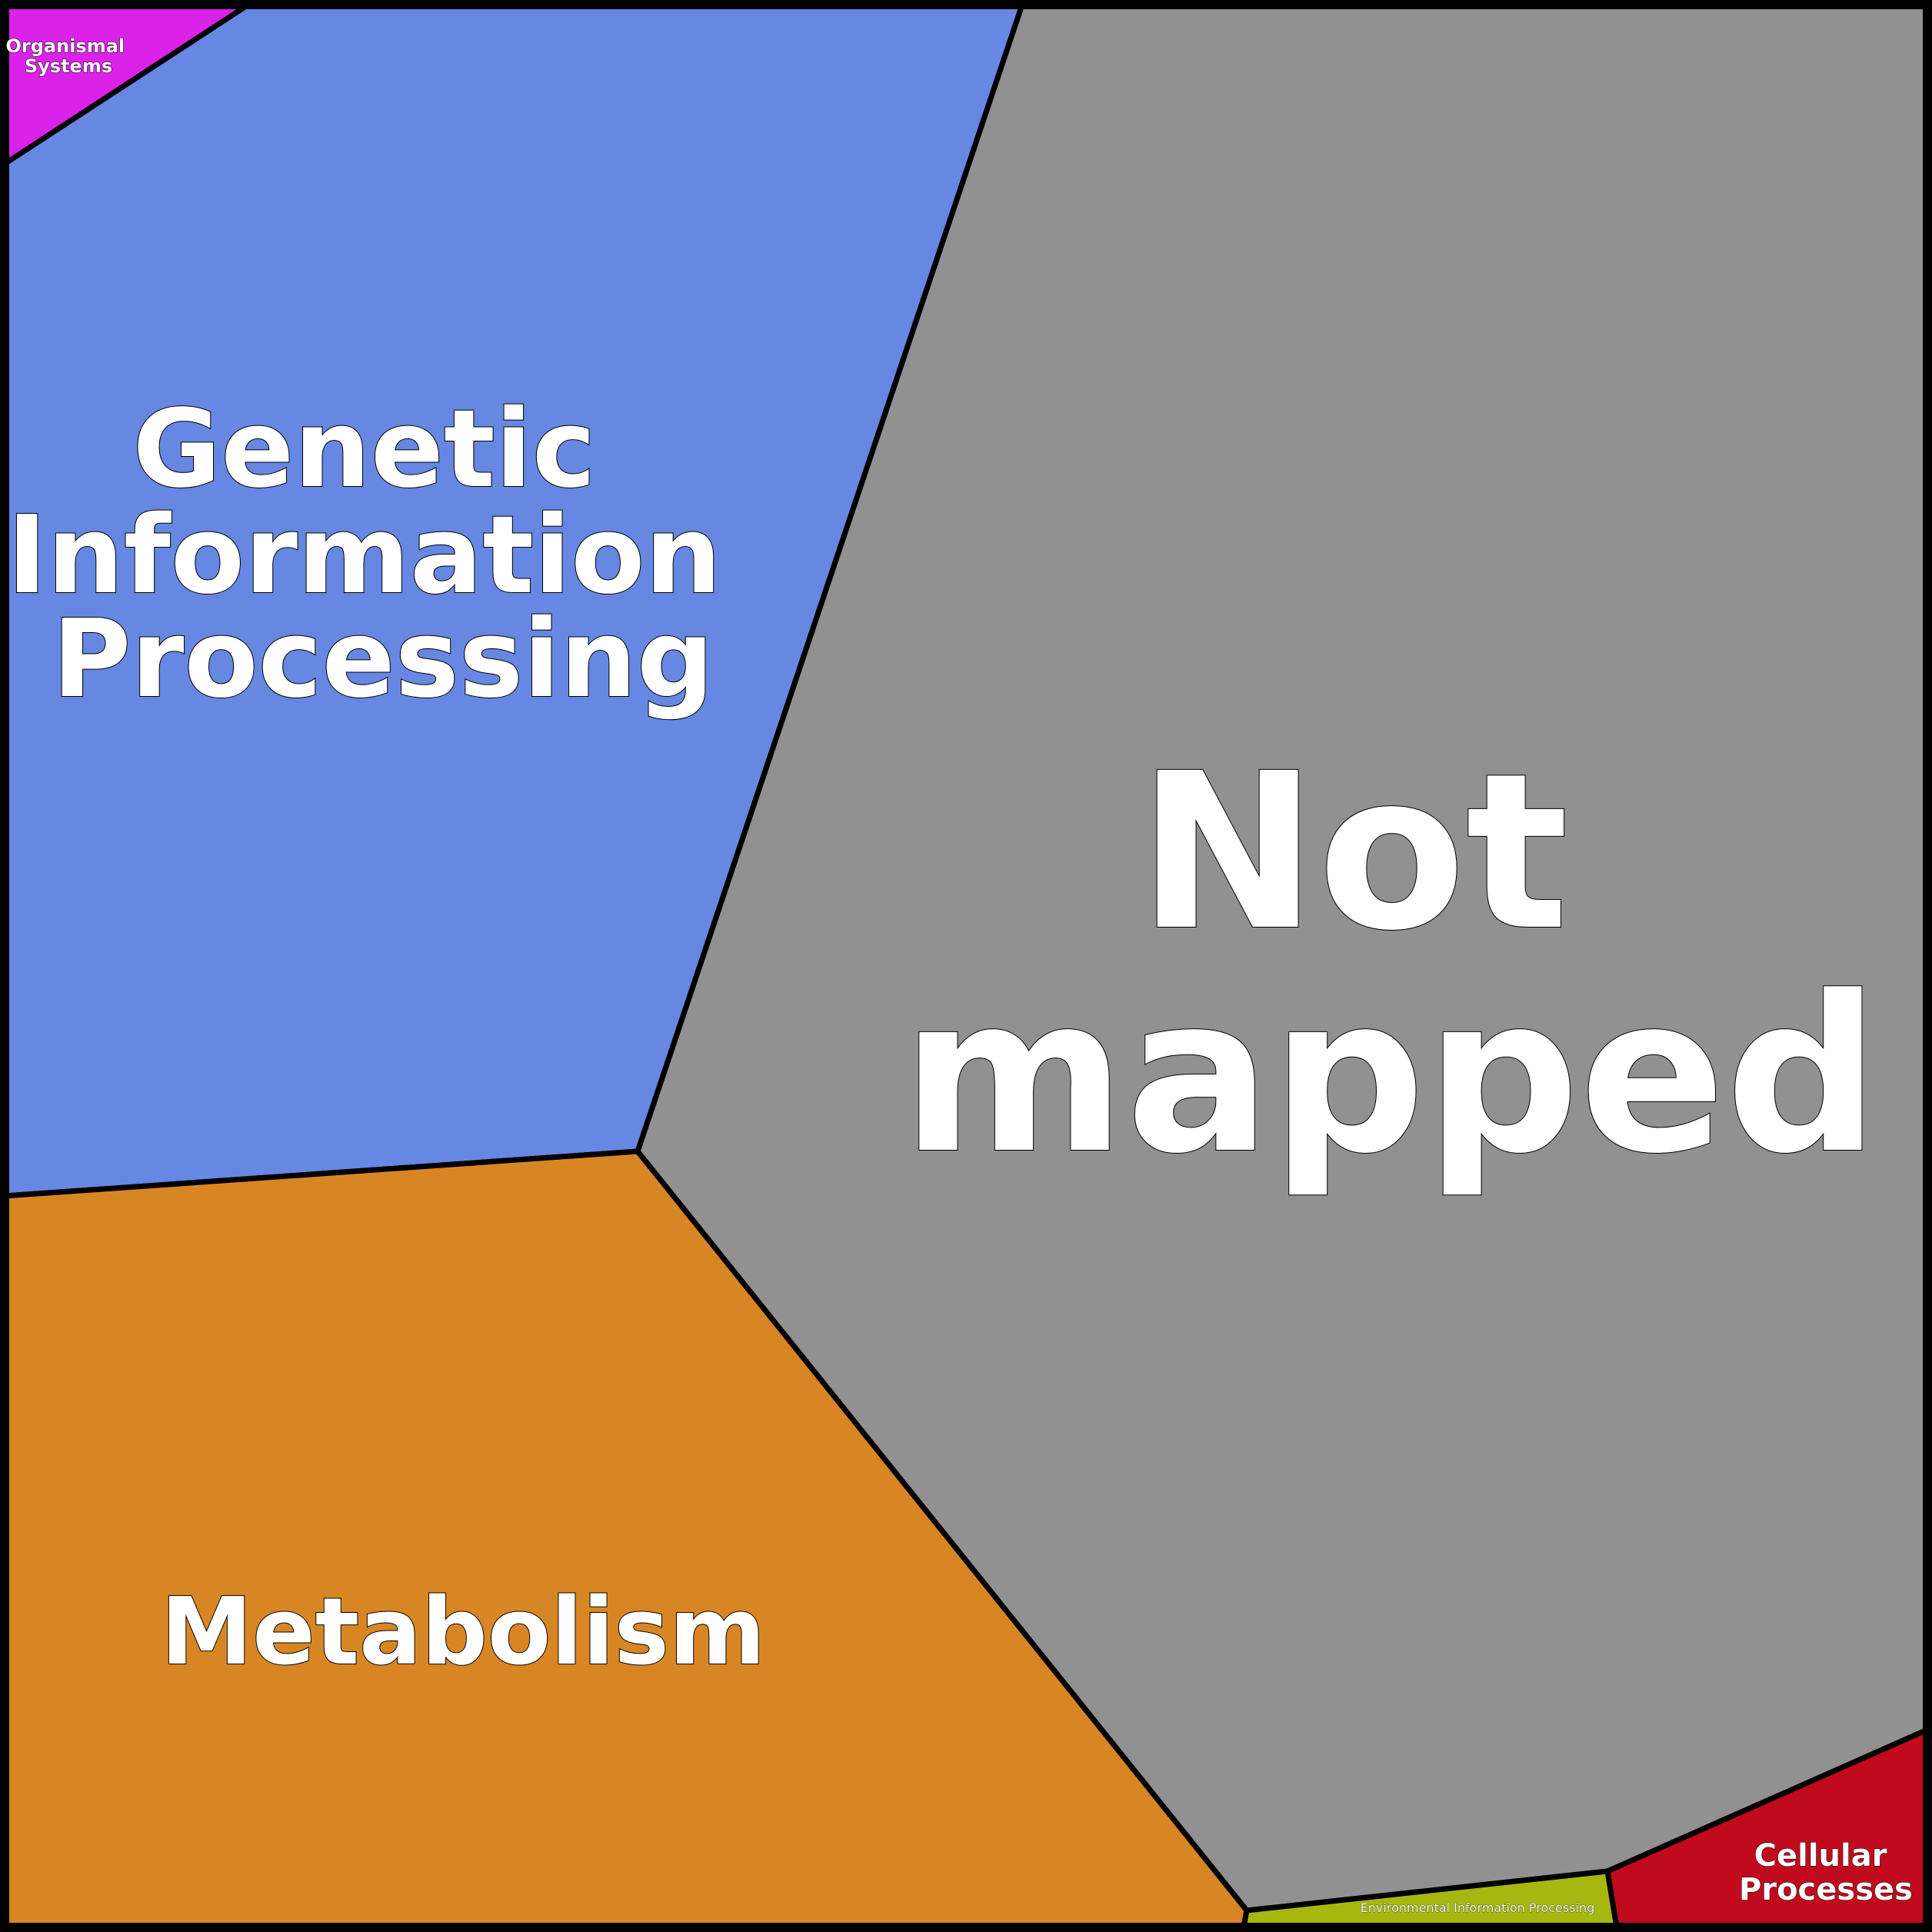 Image resolution: width=1932 pixels, height=1932 pixels. Describe the element at coordinates (1826, 1889) in the screenshot. I see `label-cellular-line-2: Processes` at that location.